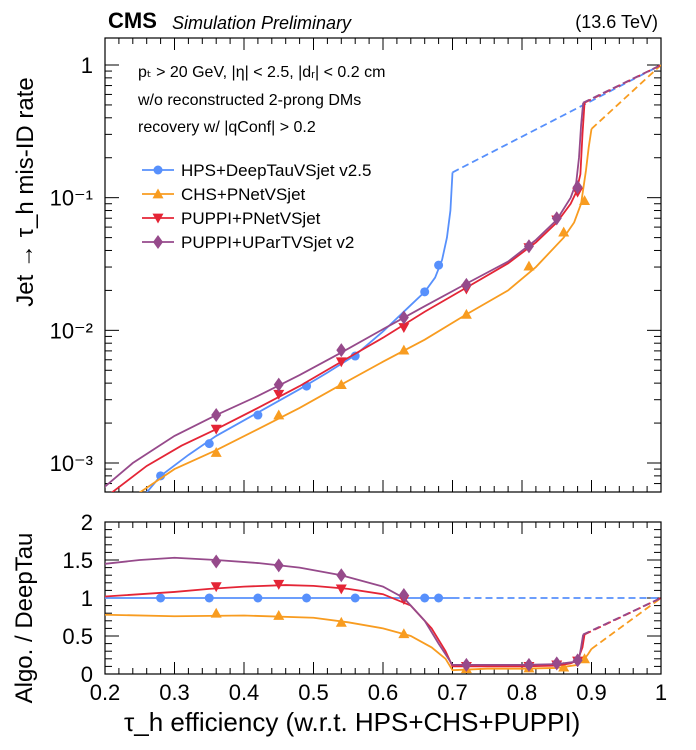 The width and height of the screenshot is (696, 750). What do you see at coordinates (262, 72) in the screenshot?
I see `annotation-cuts: pₜ > 20 GeV, |η| < 2.5, |dᵣ| < 0.2 cm` at bounding box center [262, 72].